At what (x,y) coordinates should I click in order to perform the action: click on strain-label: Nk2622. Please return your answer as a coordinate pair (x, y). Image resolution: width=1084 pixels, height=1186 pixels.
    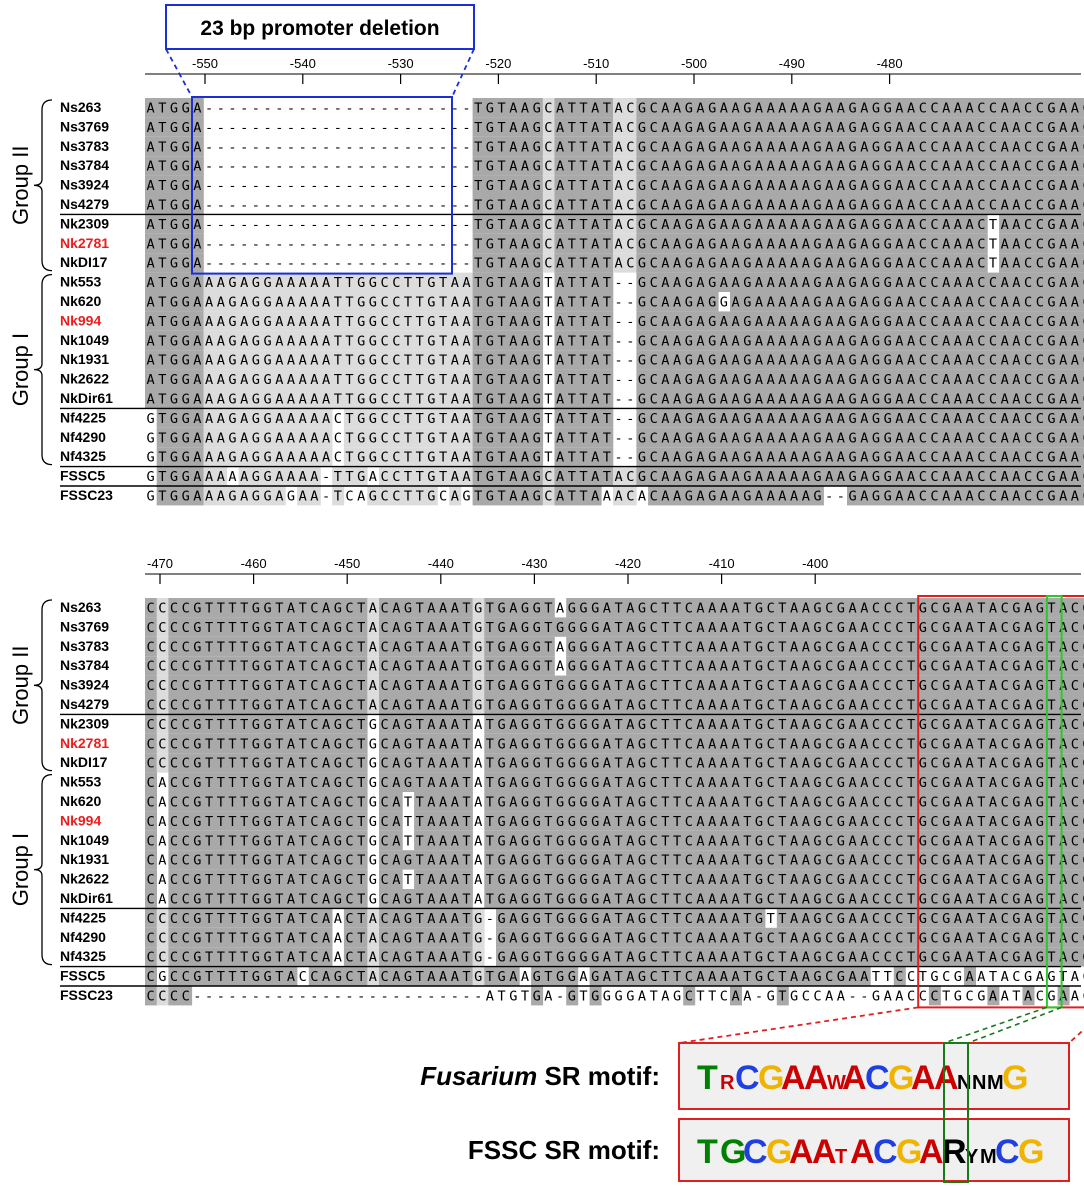
    Looking at the image, I should click on (84, 879).